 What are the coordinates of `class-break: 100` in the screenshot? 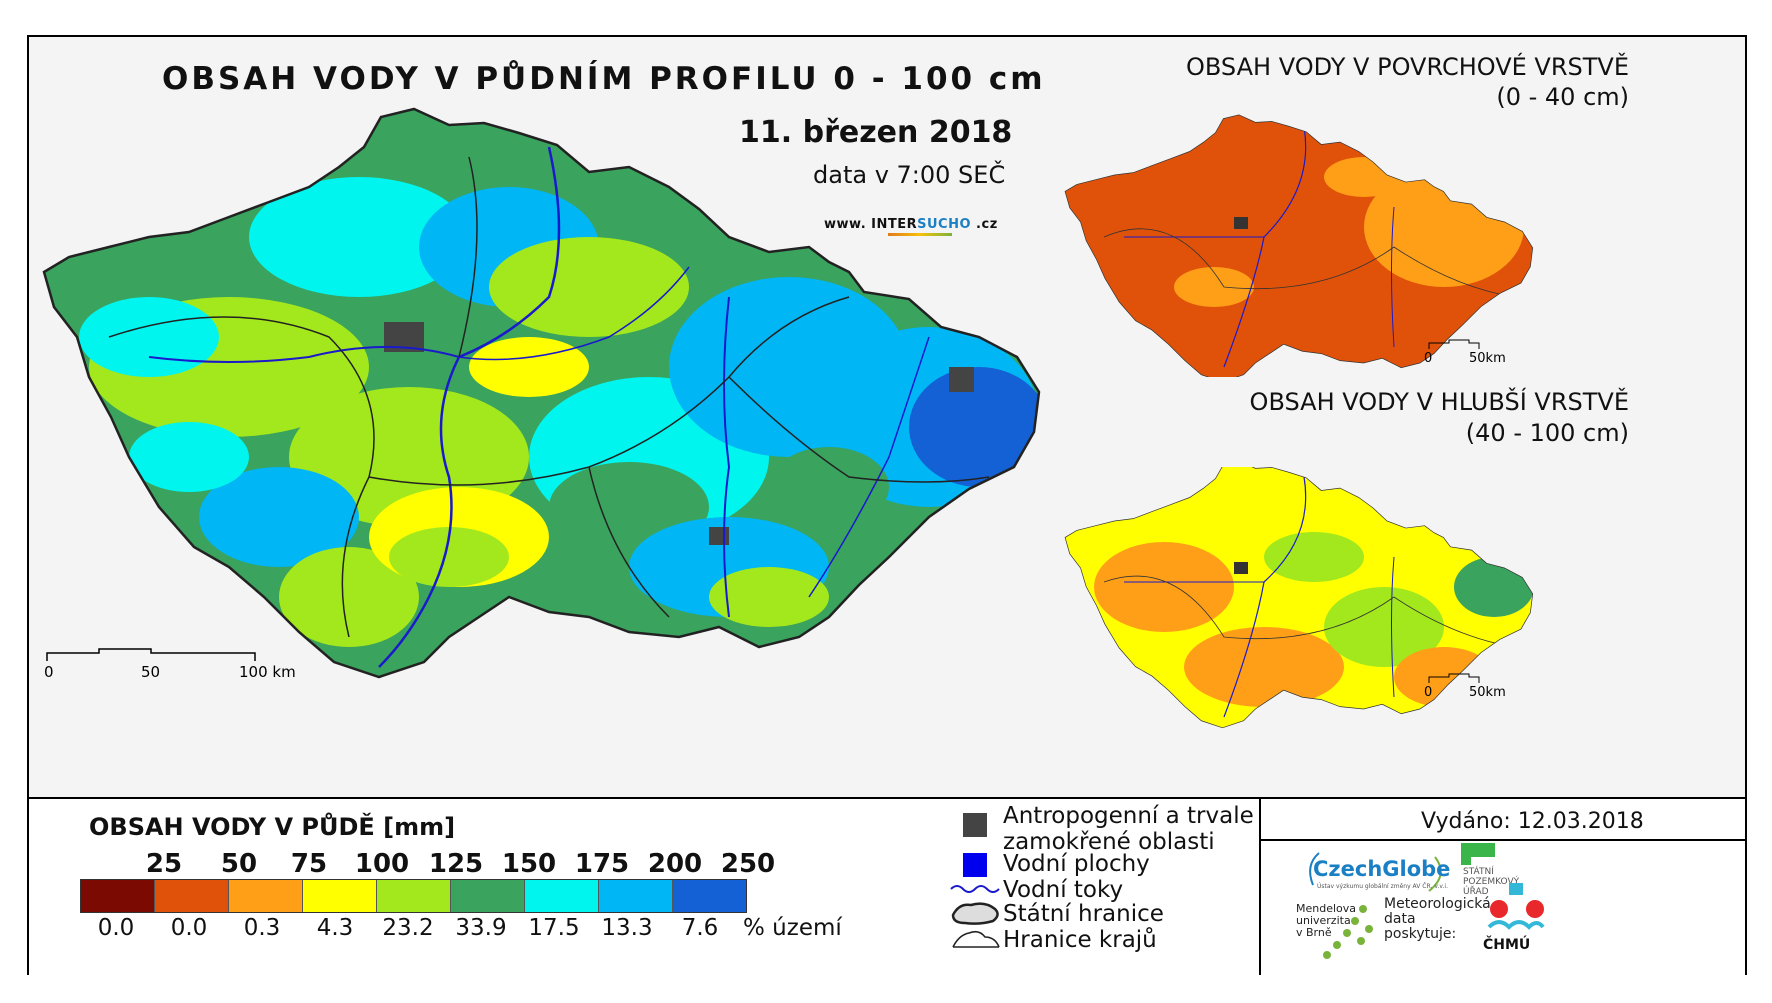 It's located at (382, 864).